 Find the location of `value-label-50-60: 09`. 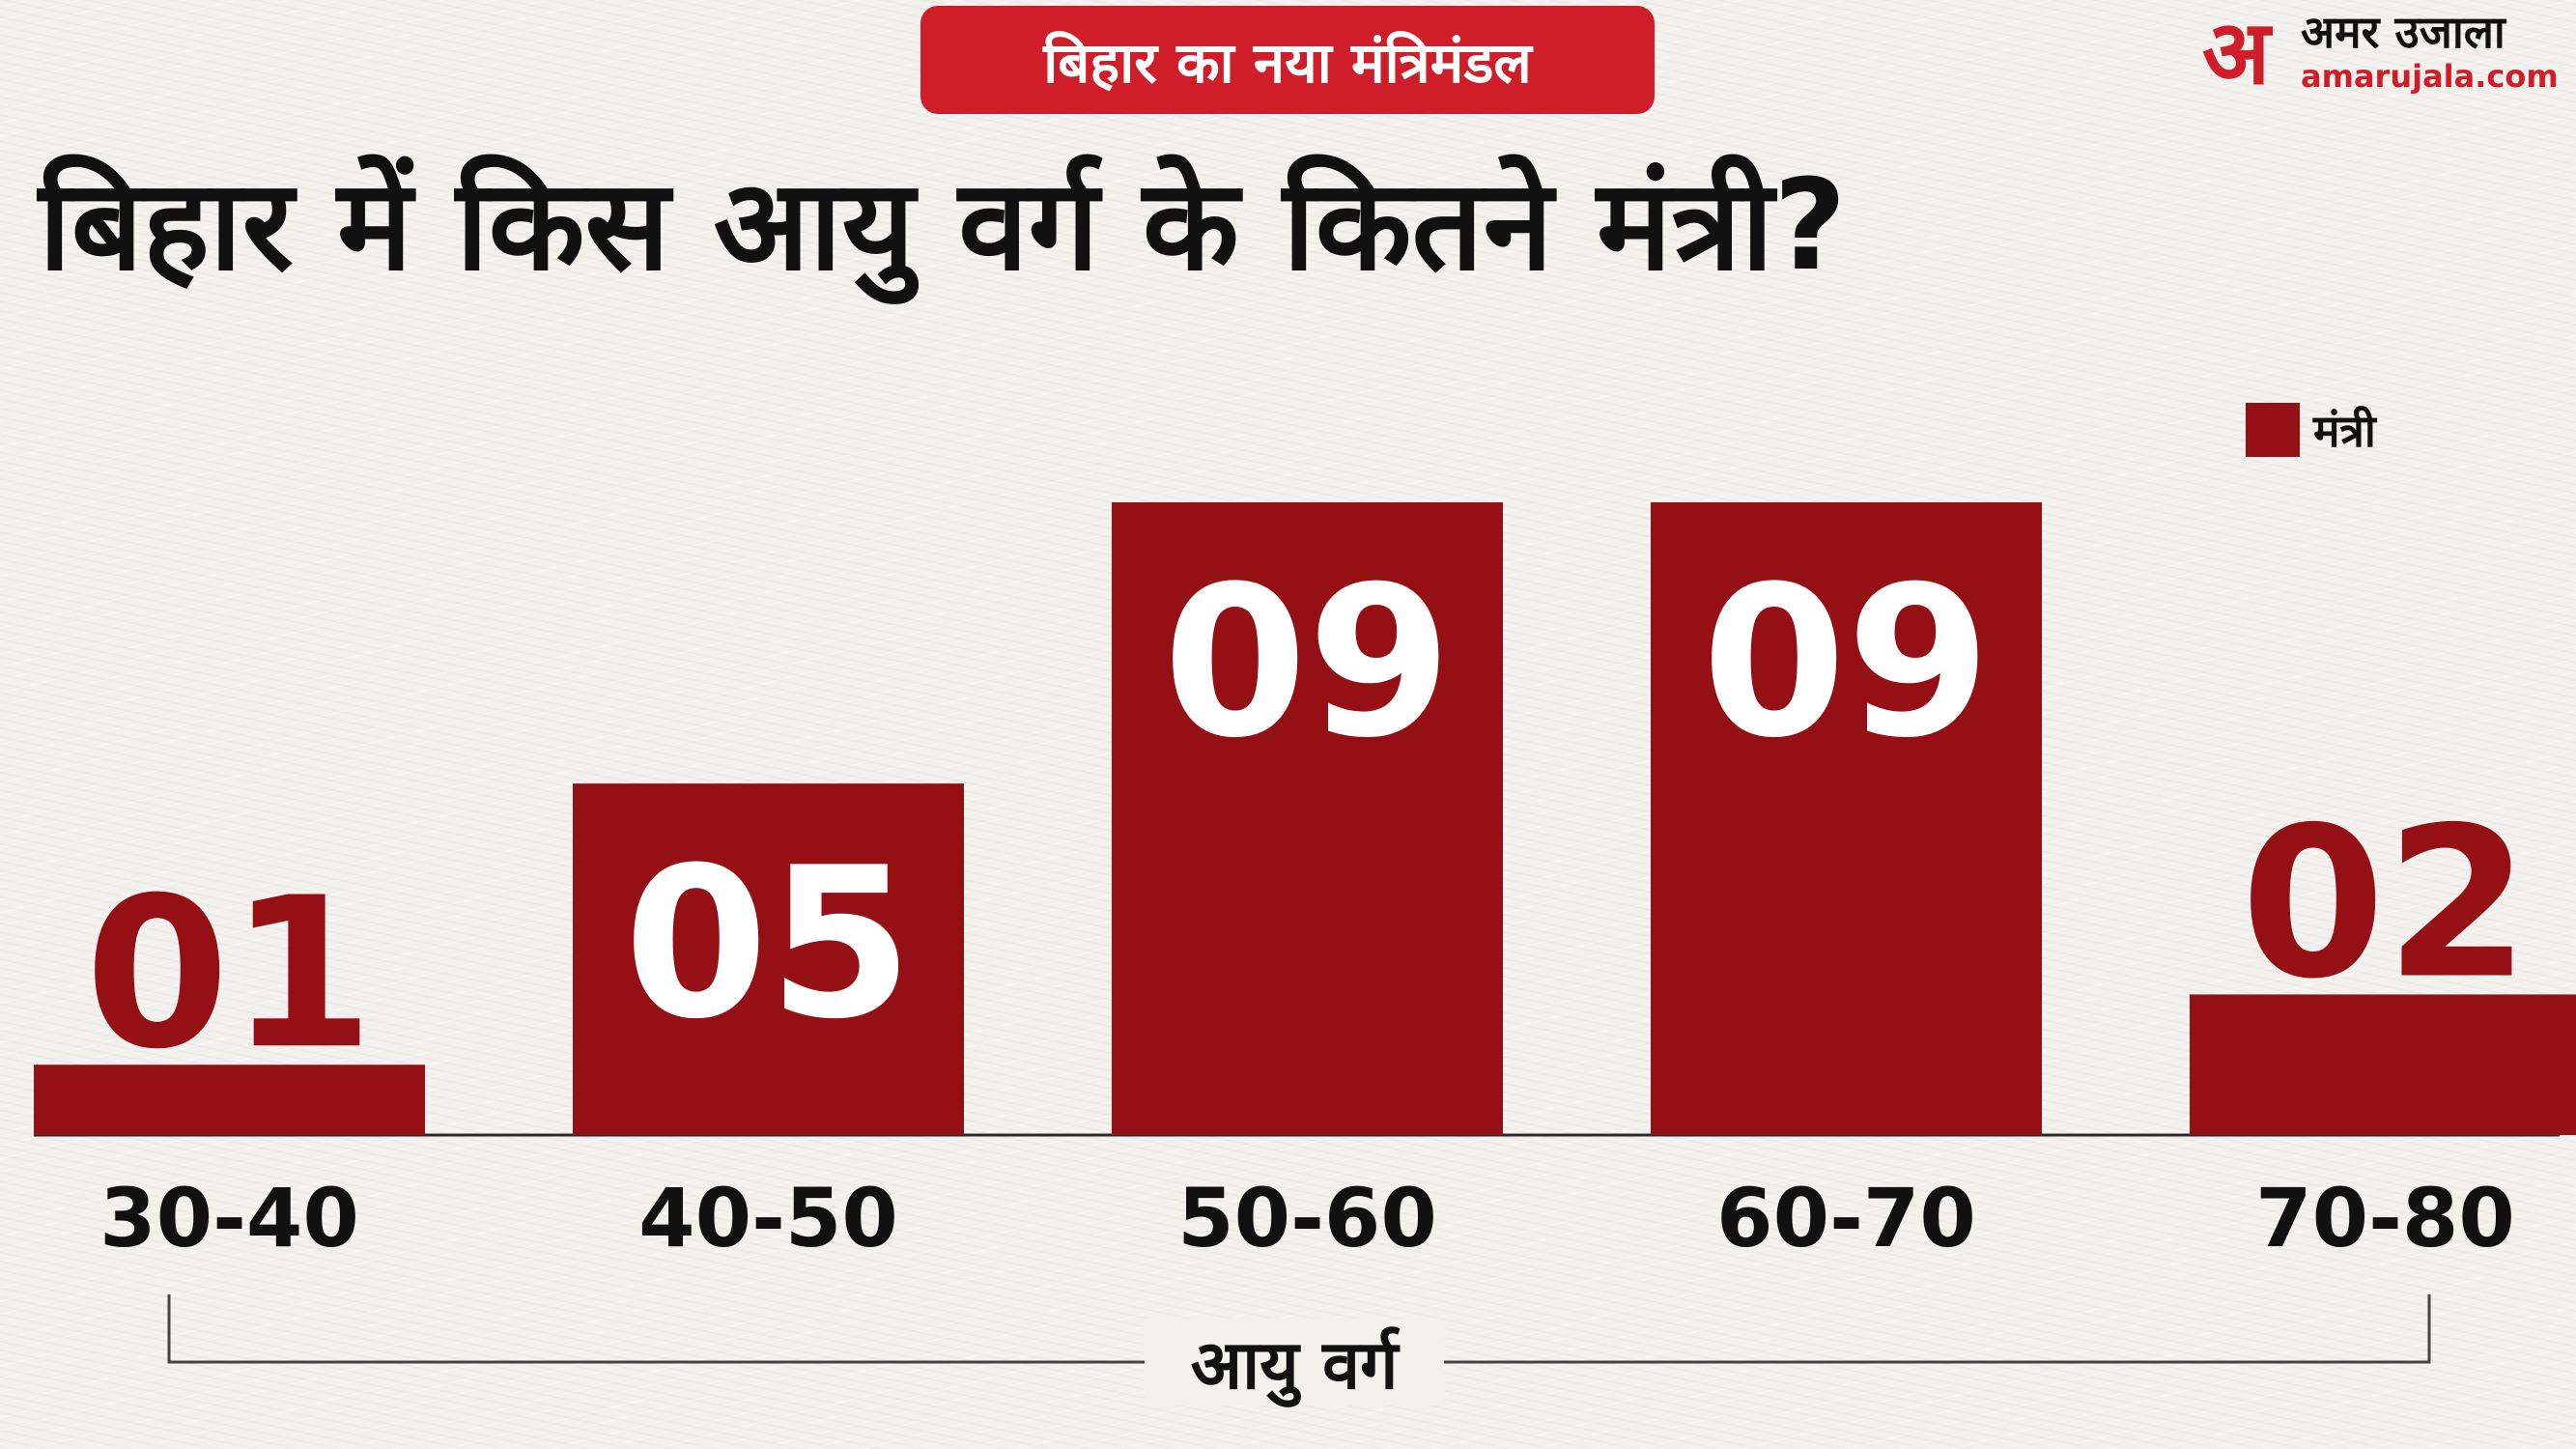

value-label-50-60: 09 is located at coordinates (1307, 662).